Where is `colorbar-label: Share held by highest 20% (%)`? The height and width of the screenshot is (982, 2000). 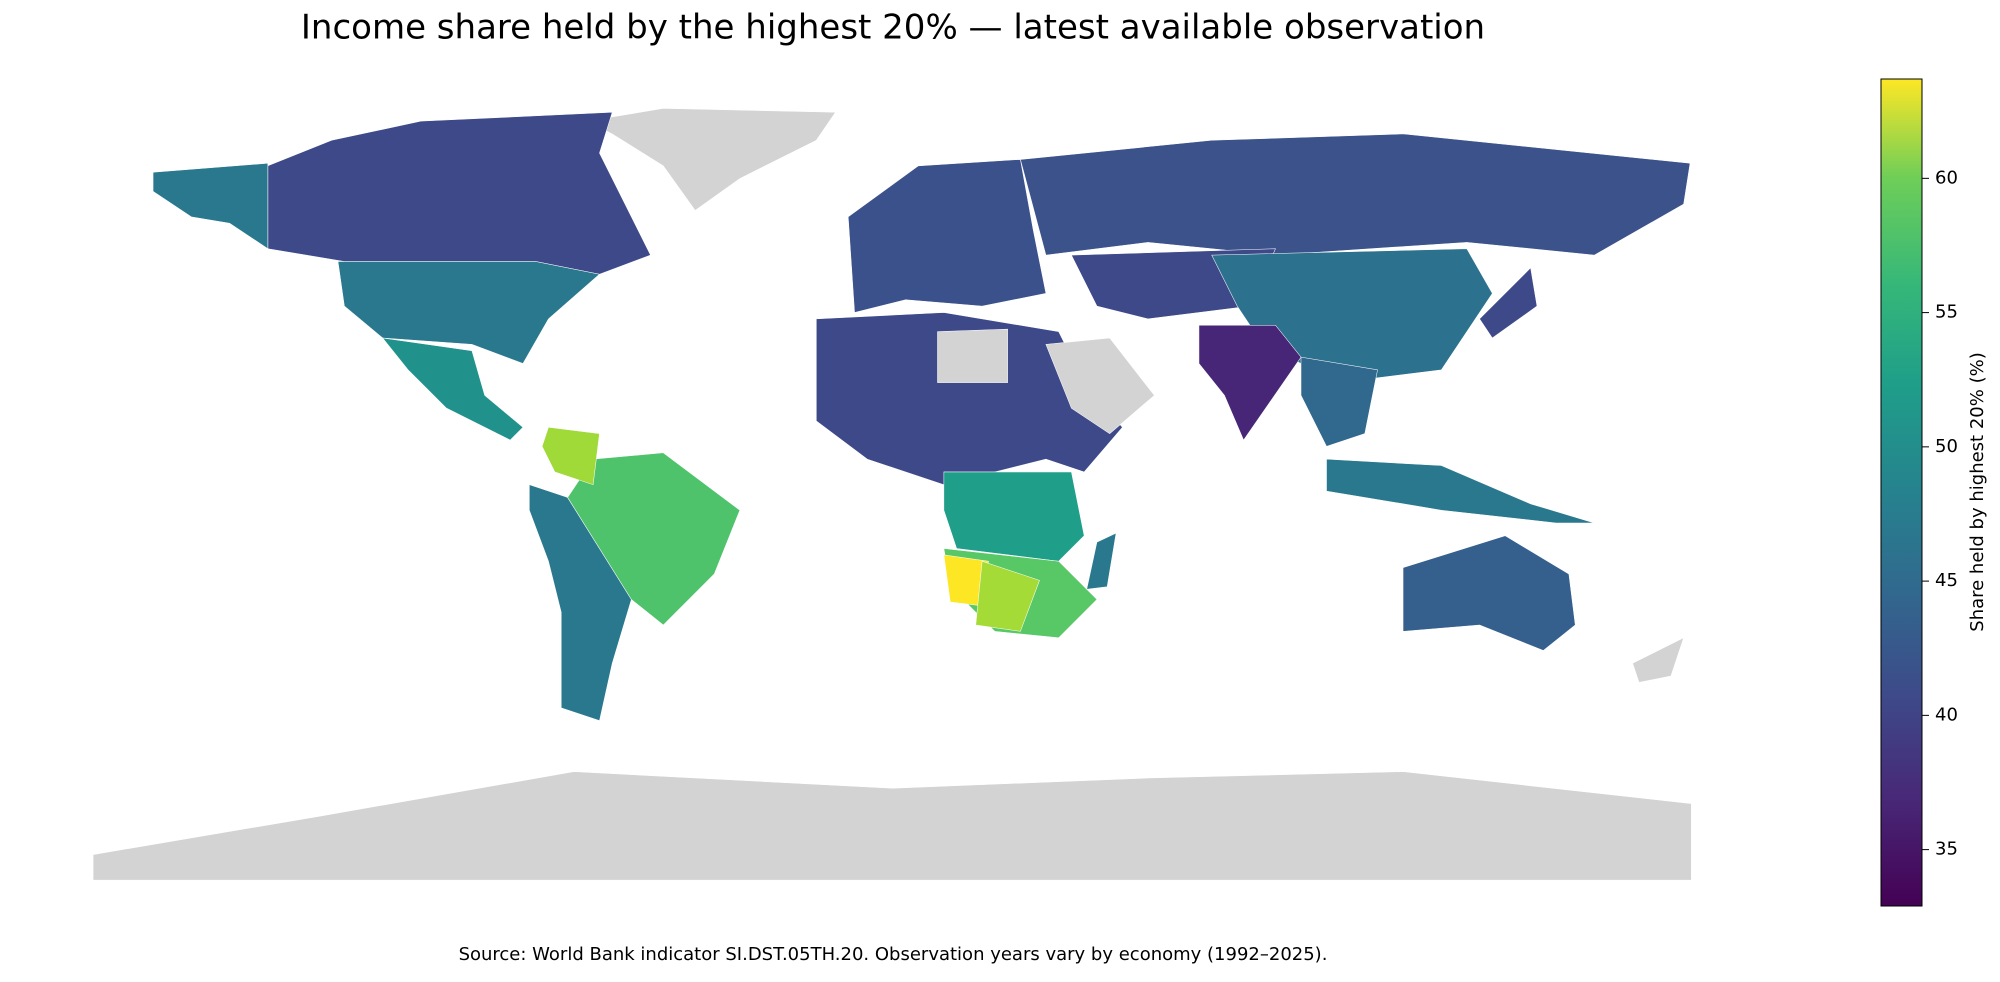
colorbar-label: Share held by highest 20% (%) is located at coordinates (1977, 491).